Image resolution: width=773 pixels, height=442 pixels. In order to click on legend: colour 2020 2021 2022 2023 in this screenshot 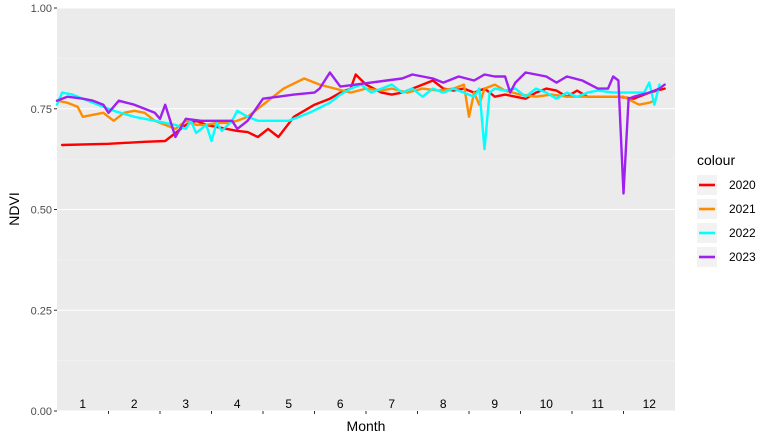, I will do `click(726, 209)`.